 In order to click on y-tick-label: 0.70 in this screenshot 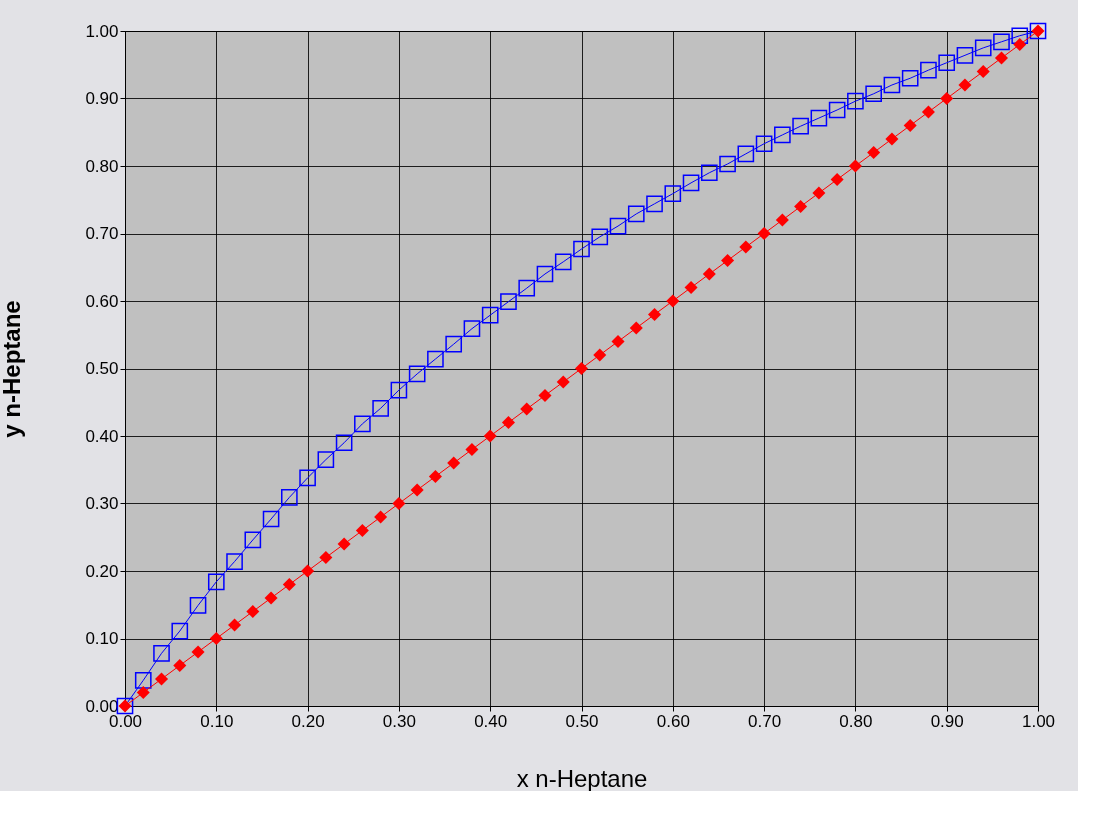, I will do `click(102, 233)`.